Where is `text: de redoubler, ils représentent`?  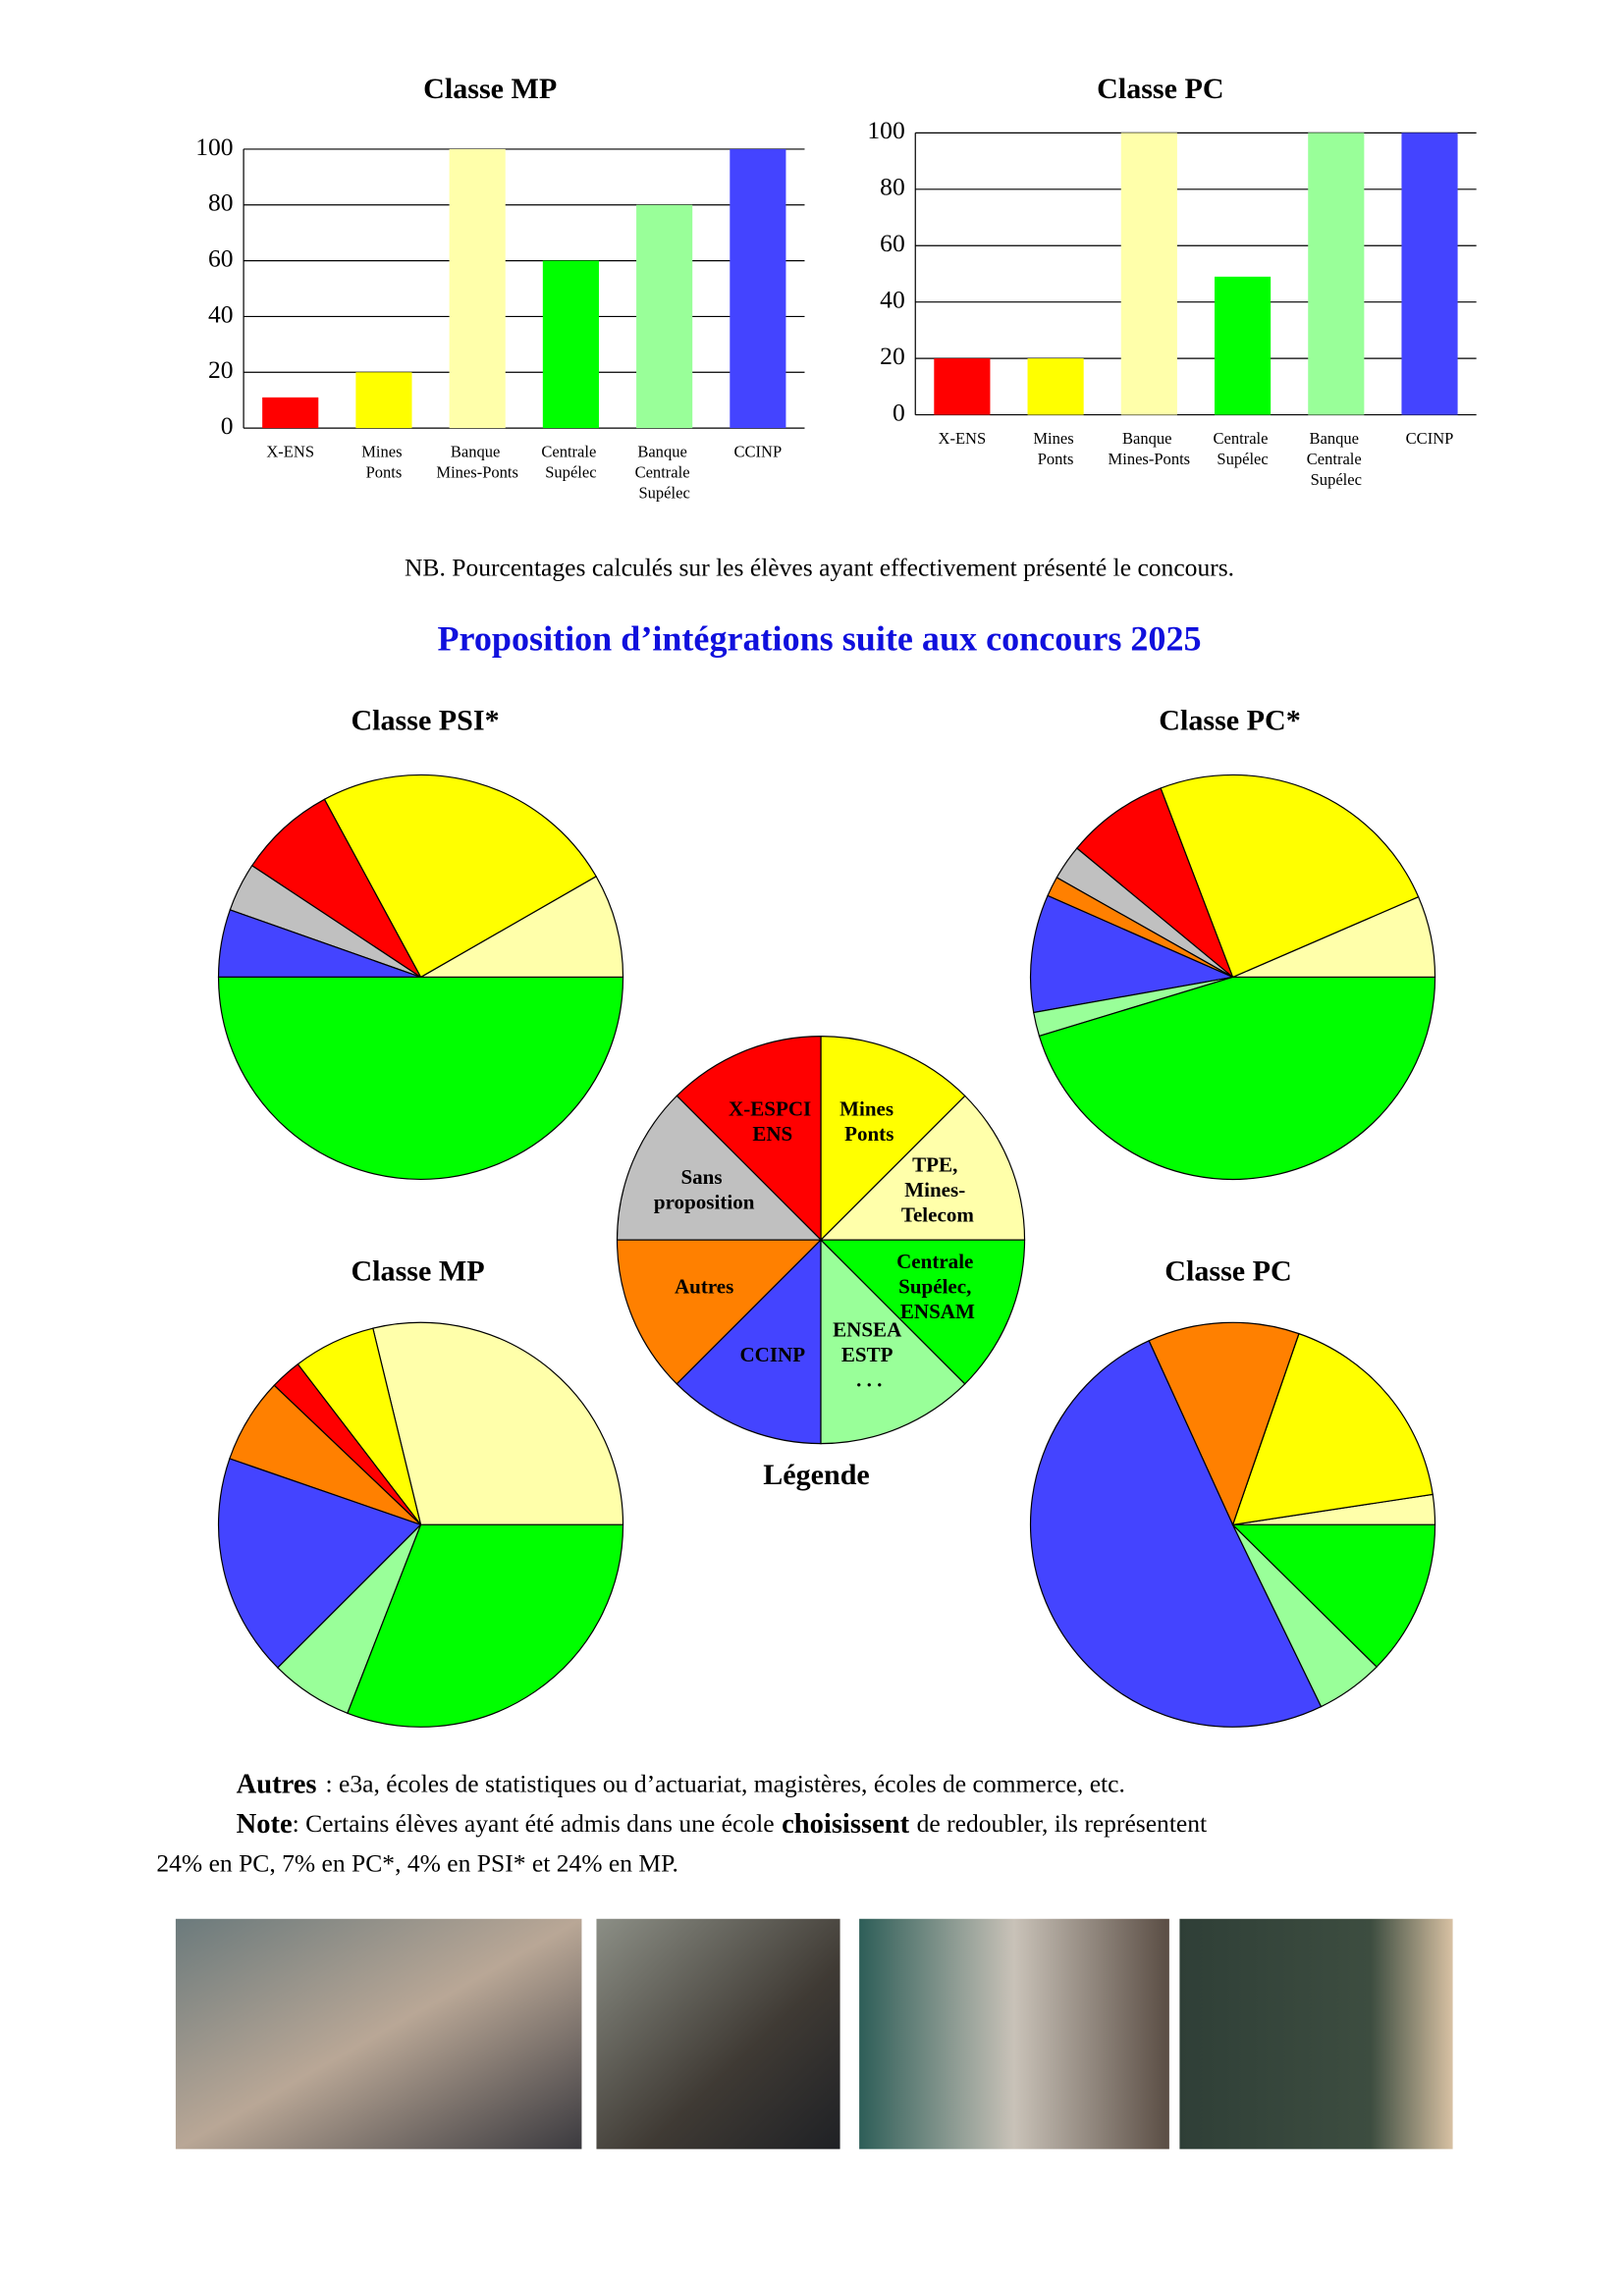 text: de redoubler, ils représentent is located at coordinates (1062, 1824).